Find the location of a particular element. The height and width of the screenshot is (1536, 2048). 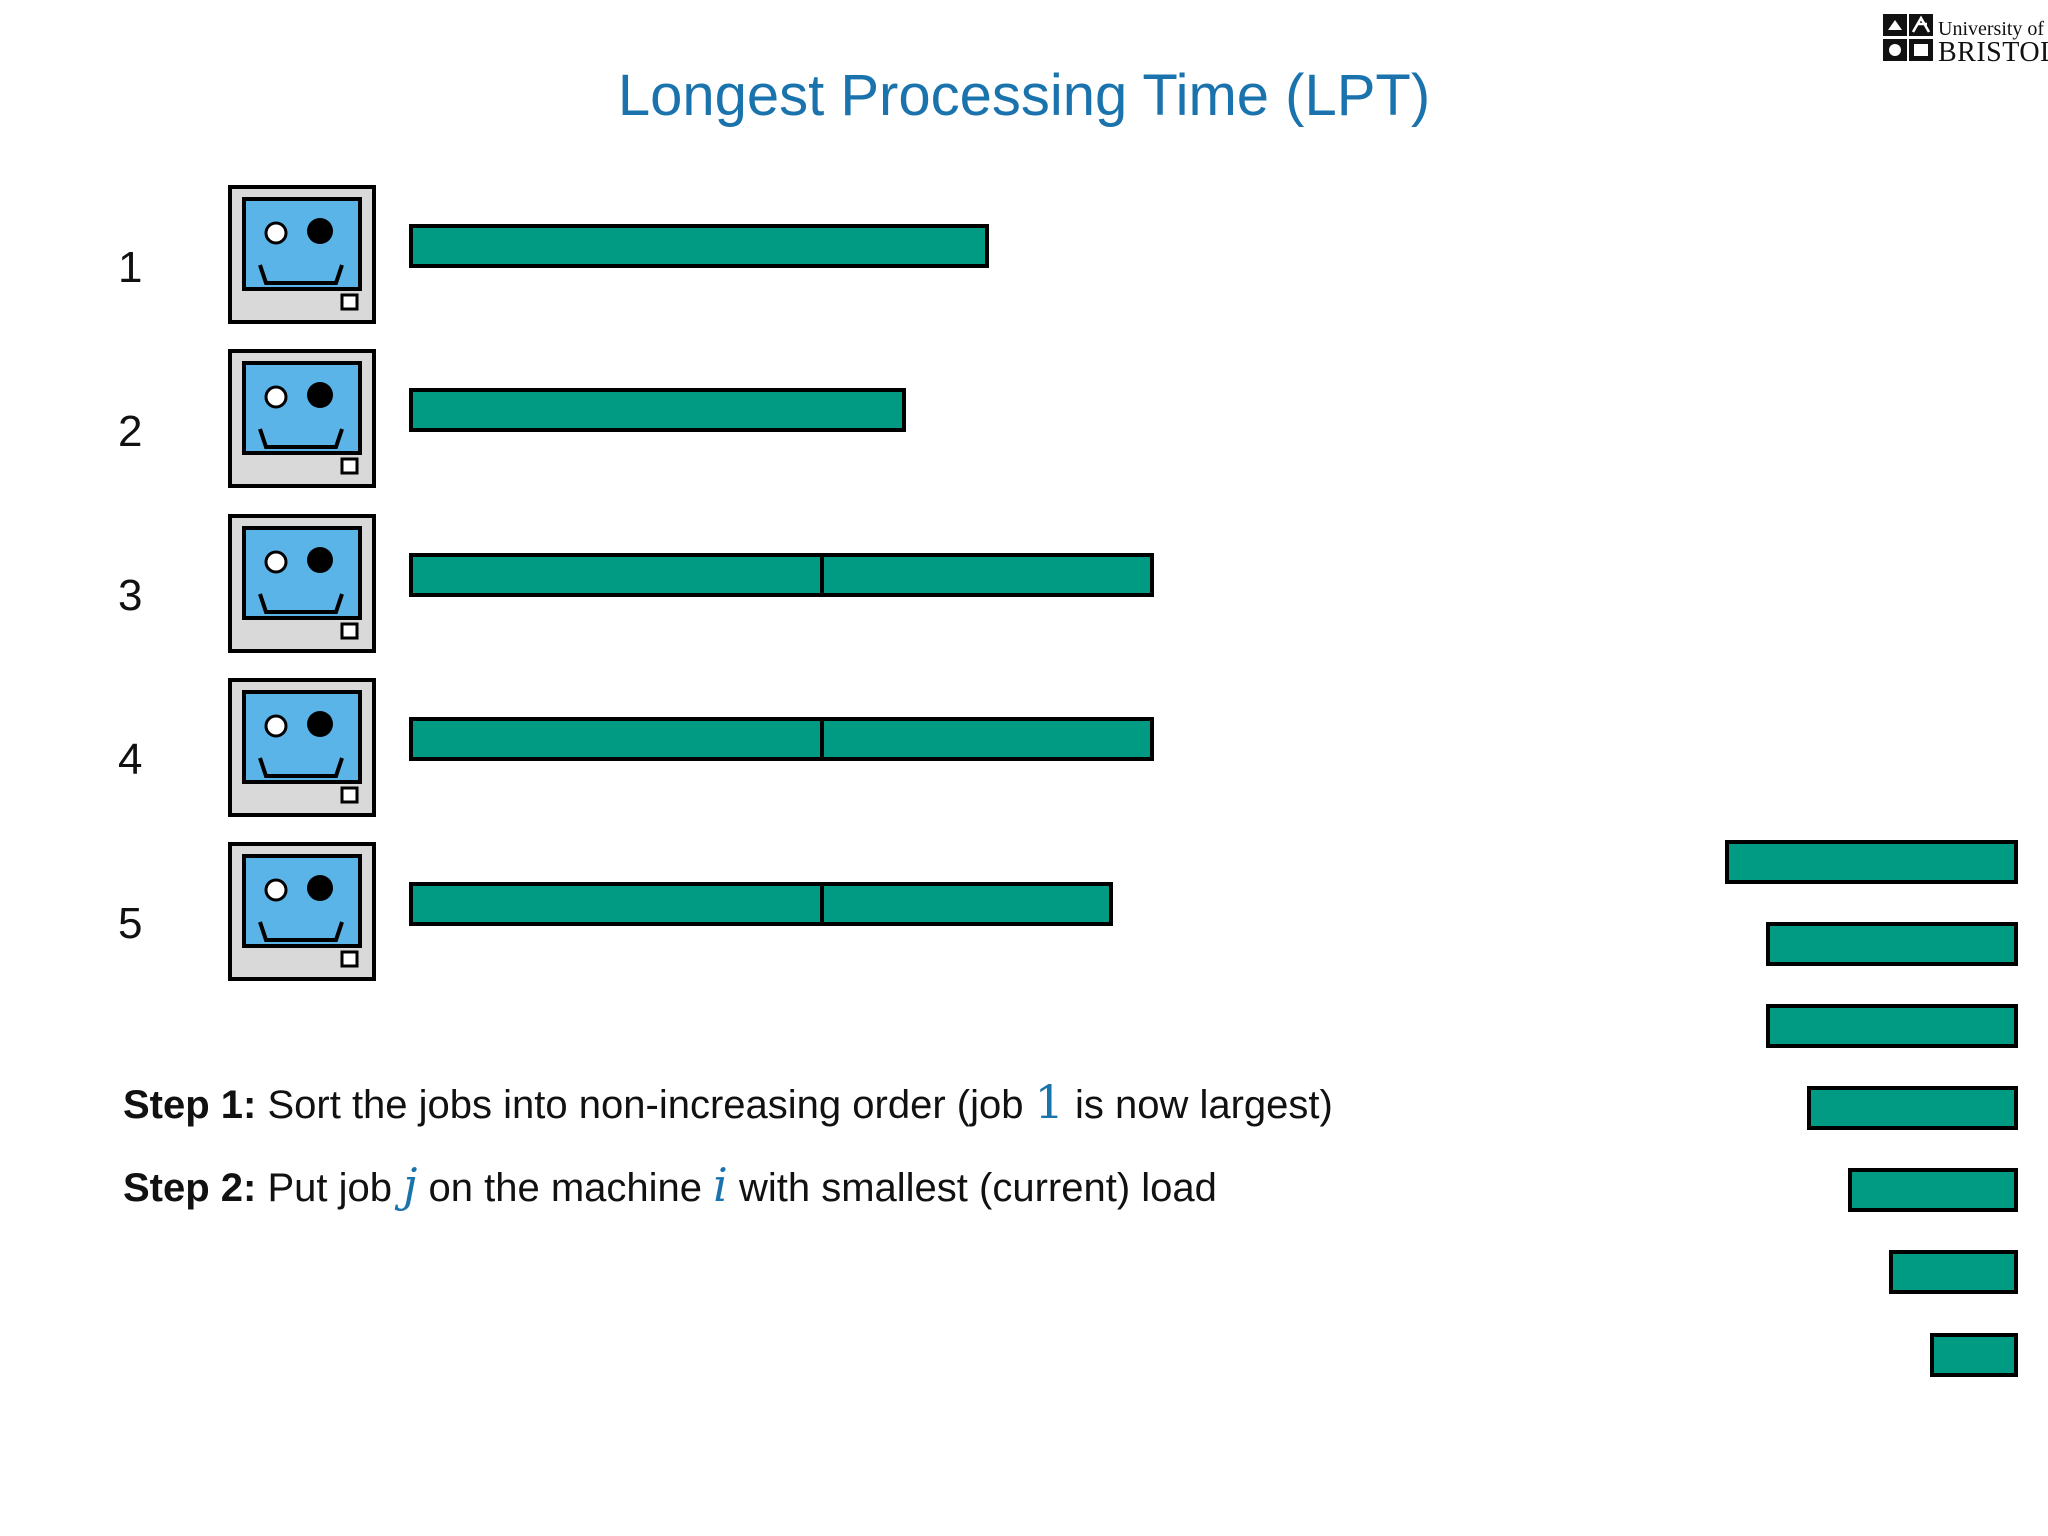

university-logo: University of BRISTOL is located at coordinates (1965, 40).